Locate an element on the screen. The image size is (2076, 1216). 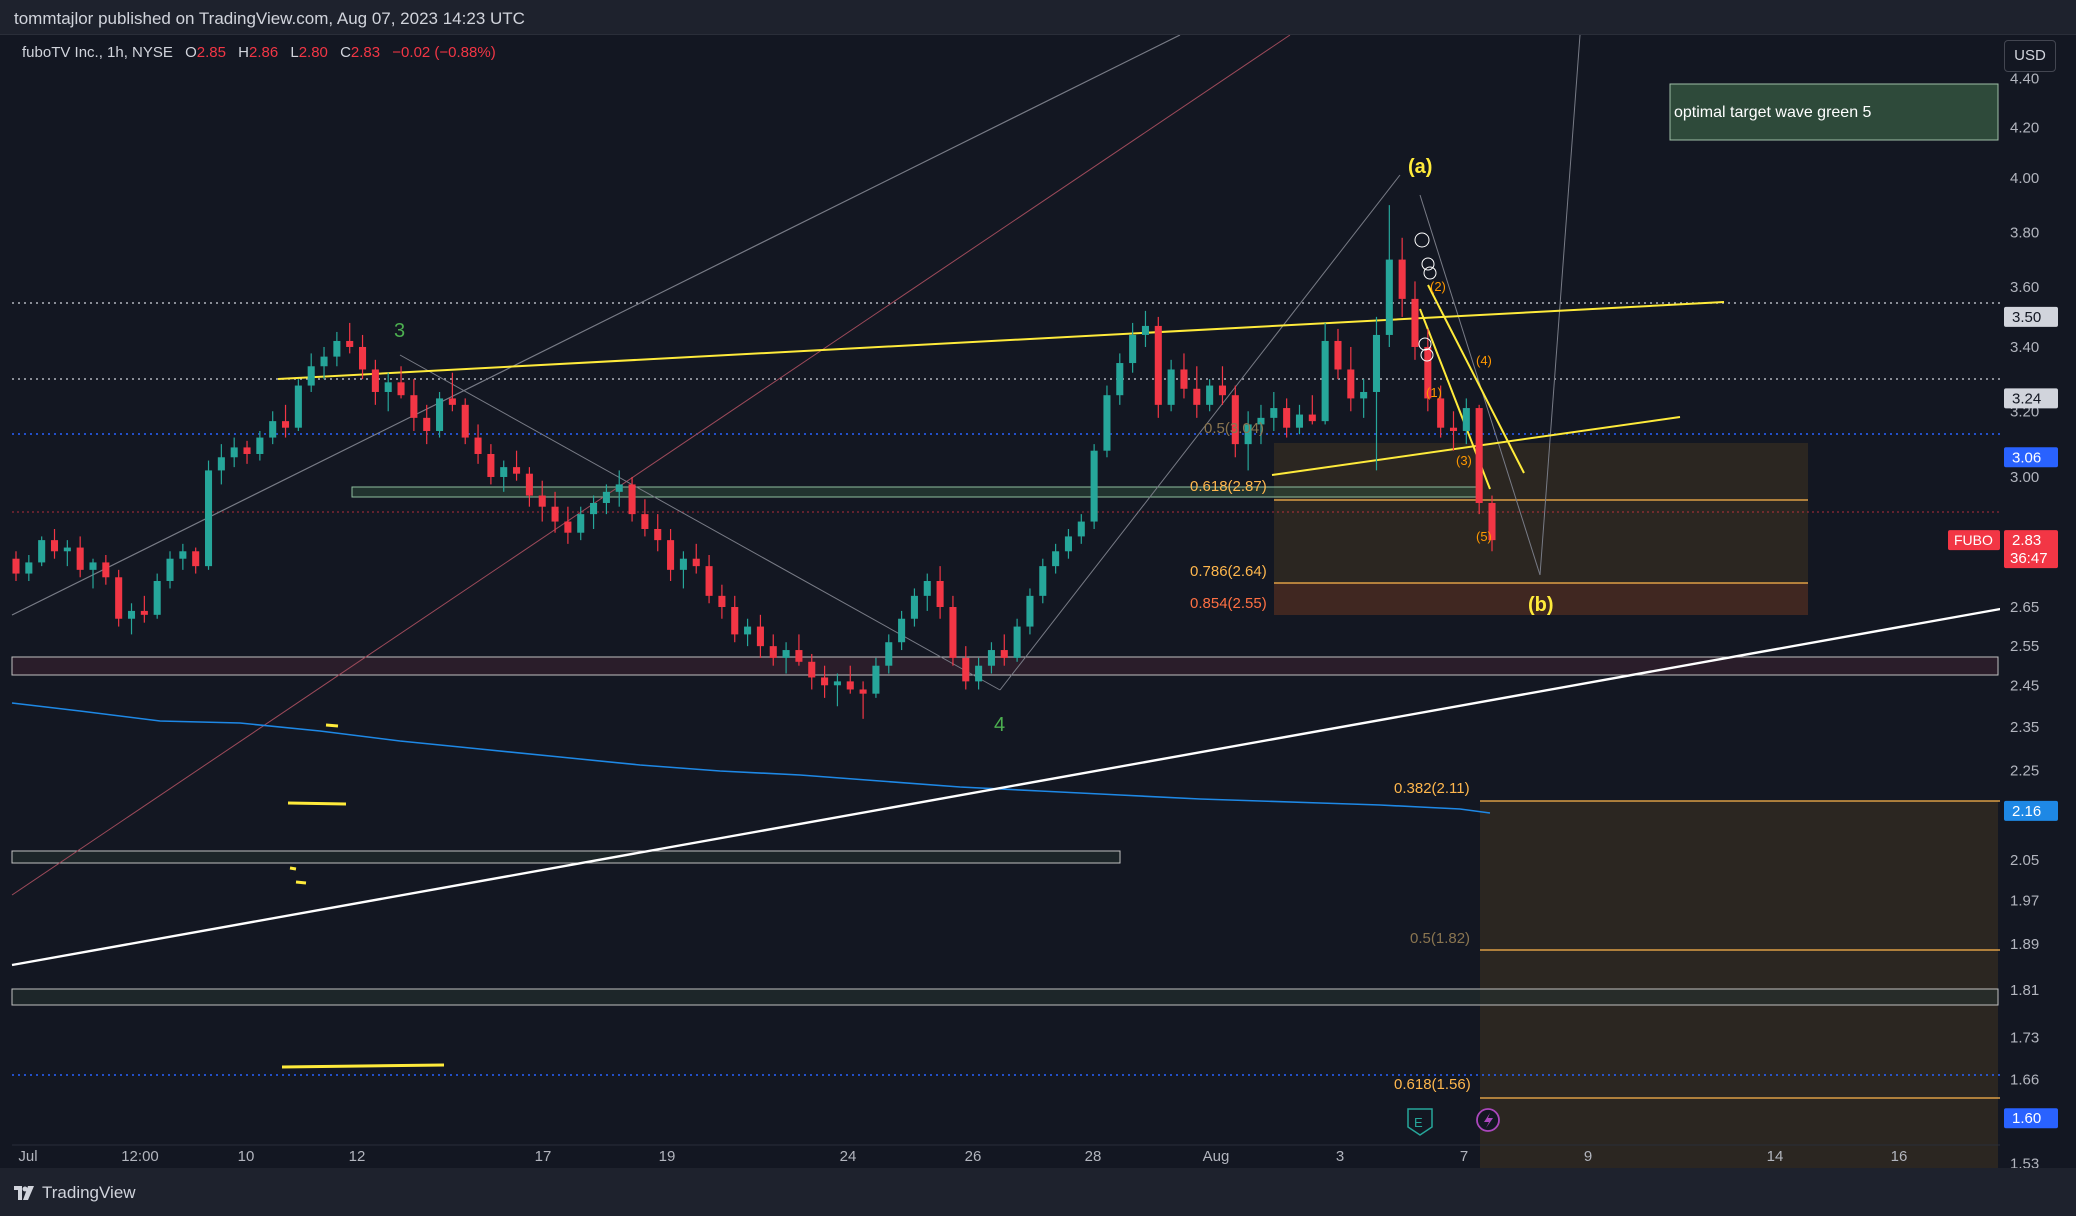
price-tick-label: 1.66 is located at coordinates (2024, 1080).